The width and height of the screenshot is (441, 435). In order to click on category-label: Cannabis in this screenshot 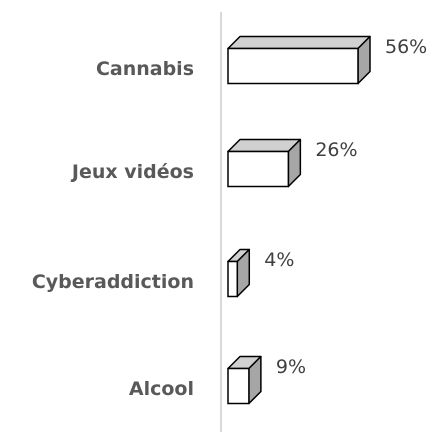, I will do `click(145, 69)`.